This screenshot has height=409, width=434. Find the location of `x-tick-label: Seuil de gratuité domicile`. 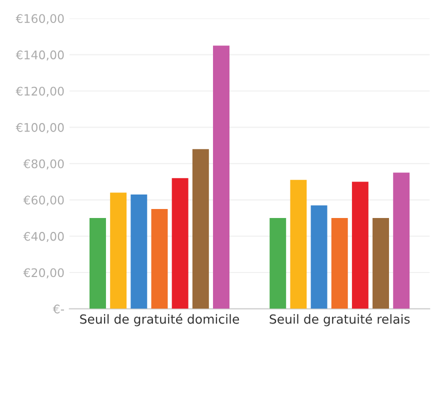

x-tick-label: Seuil de gratuité domicile is located at coordinates (160, 320).